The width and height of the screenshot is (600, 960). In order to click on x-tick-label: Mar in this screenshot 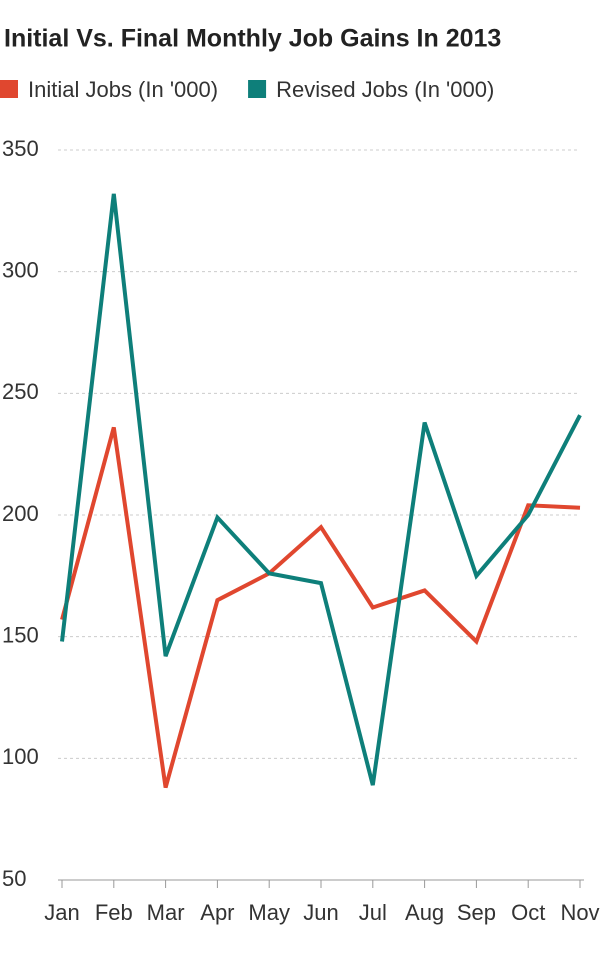, I will do `click(166, 912)`.